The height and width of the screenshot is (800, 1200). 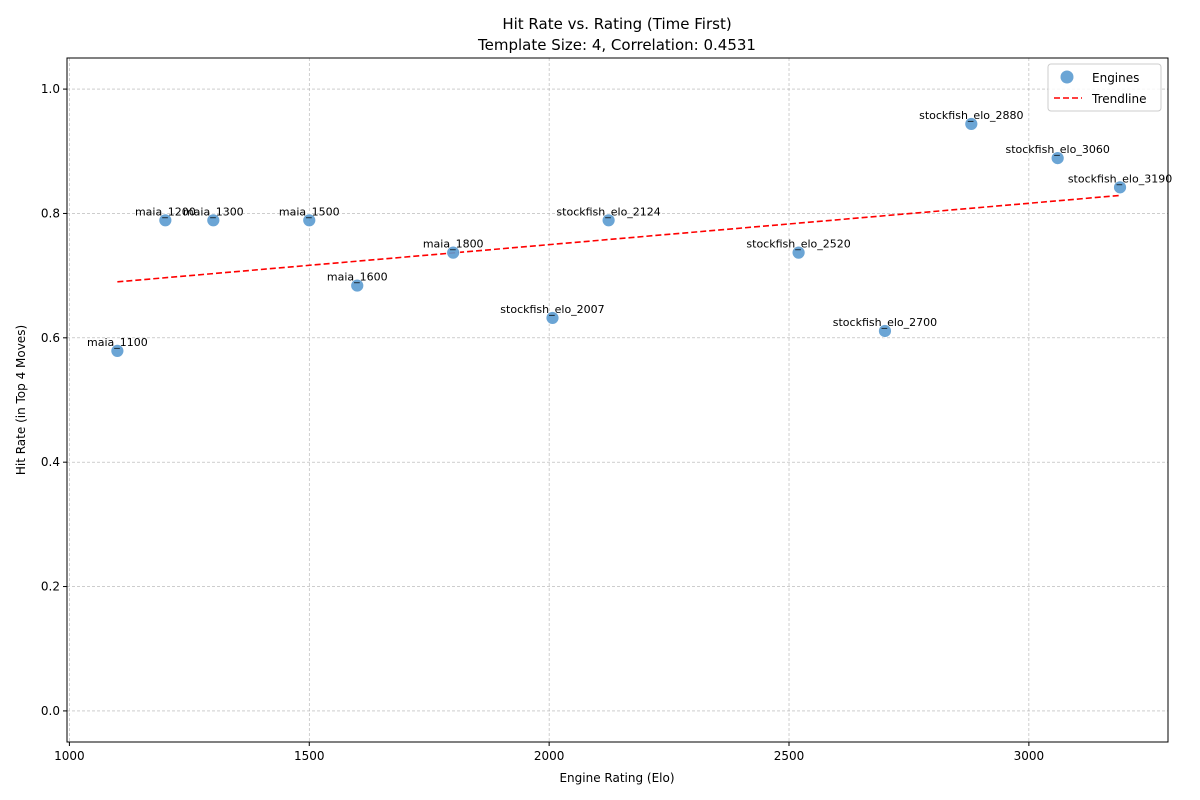 I want to click on legend-label-trendline: Trendline, so click(x=1119, y=99).